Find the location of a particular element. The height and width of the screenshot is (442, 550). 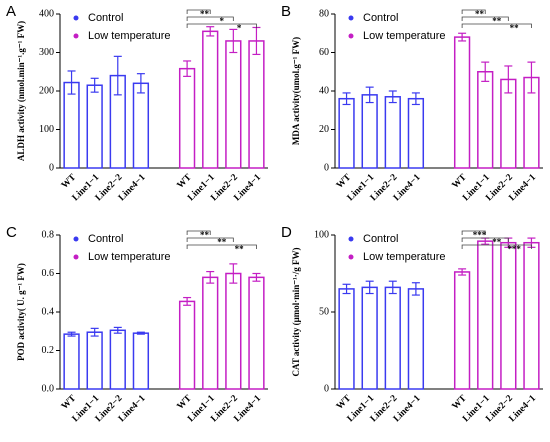

y-tick-label: 300 is located at coordinates (46, 52).